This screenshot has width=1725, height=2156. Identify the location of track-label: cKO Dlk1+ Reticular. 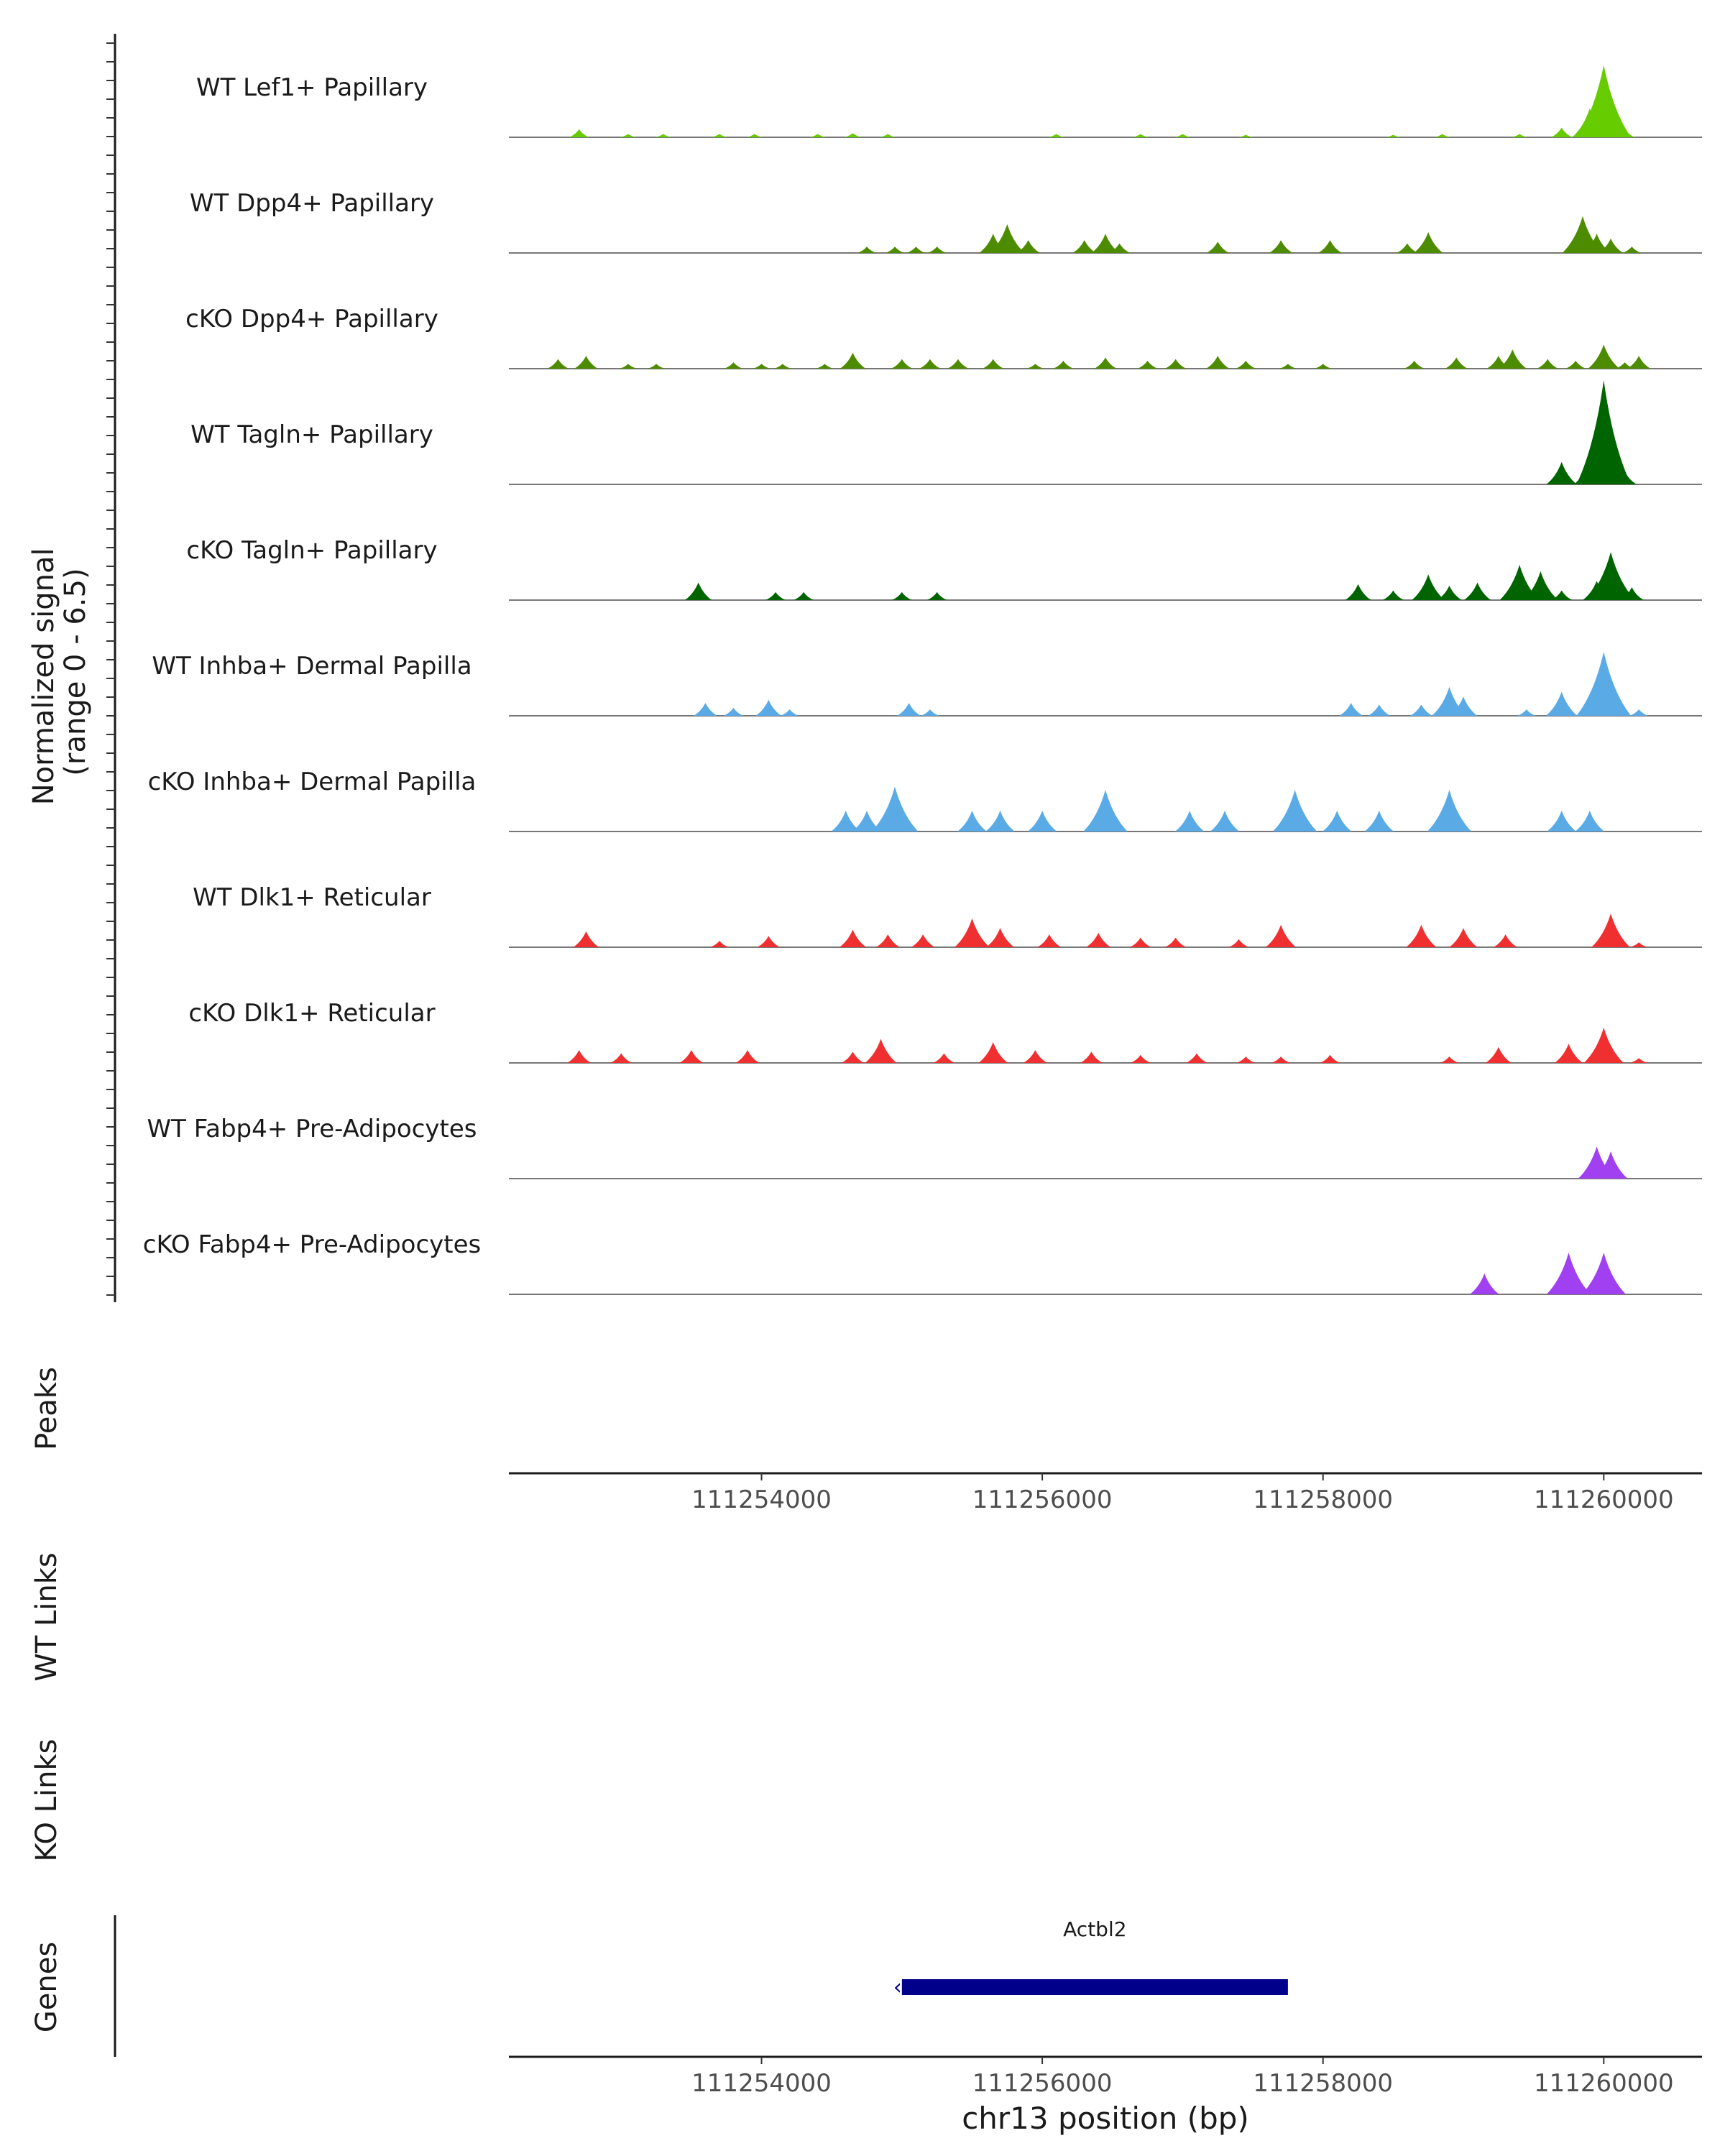
(311, 1014).